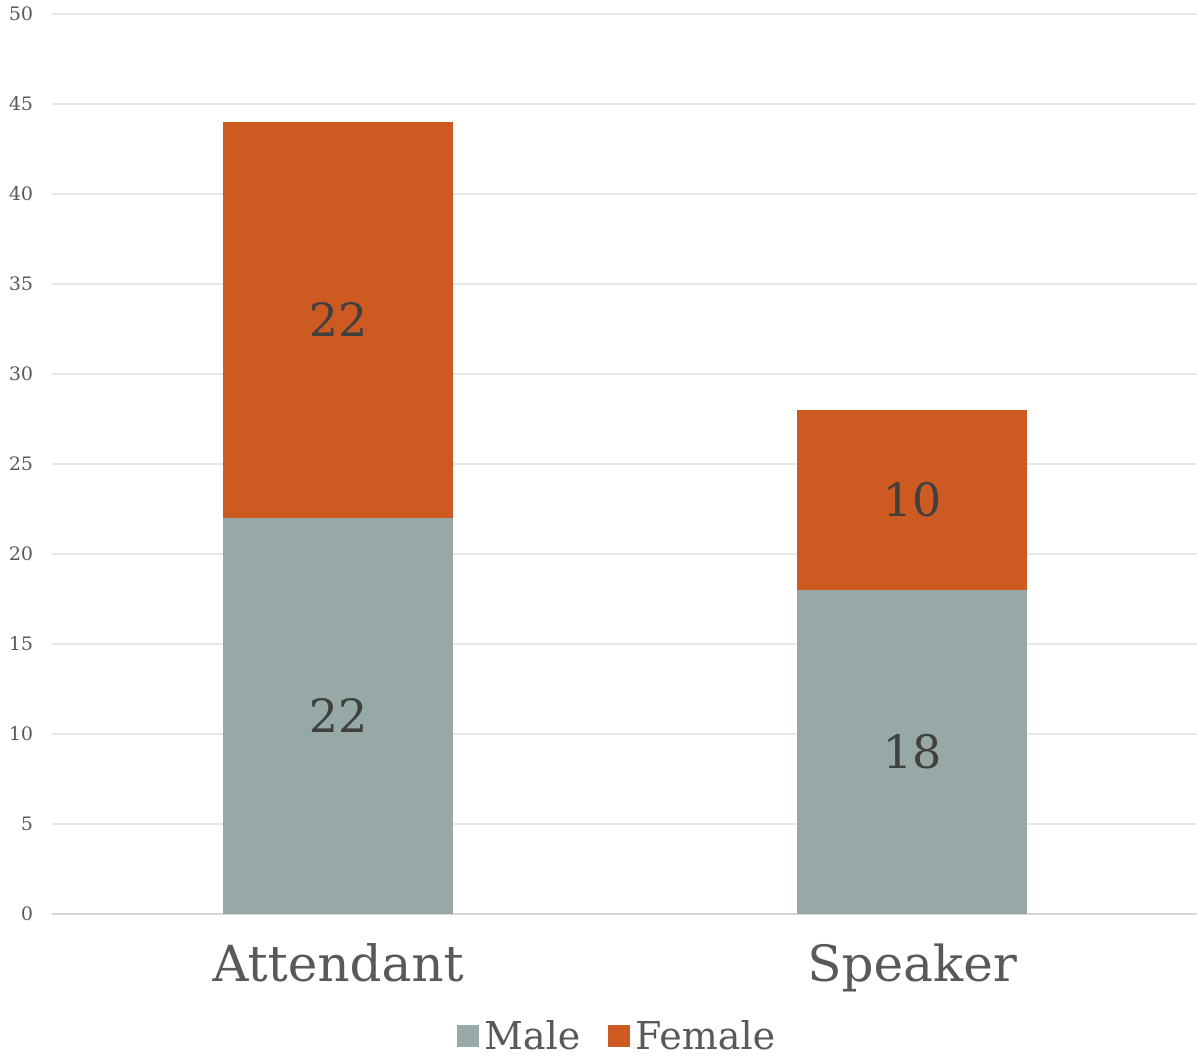 Image resolution: width=1197 pixels, height=1057 pixels. I want to click on bar-male-speaker, so click(912, 752).